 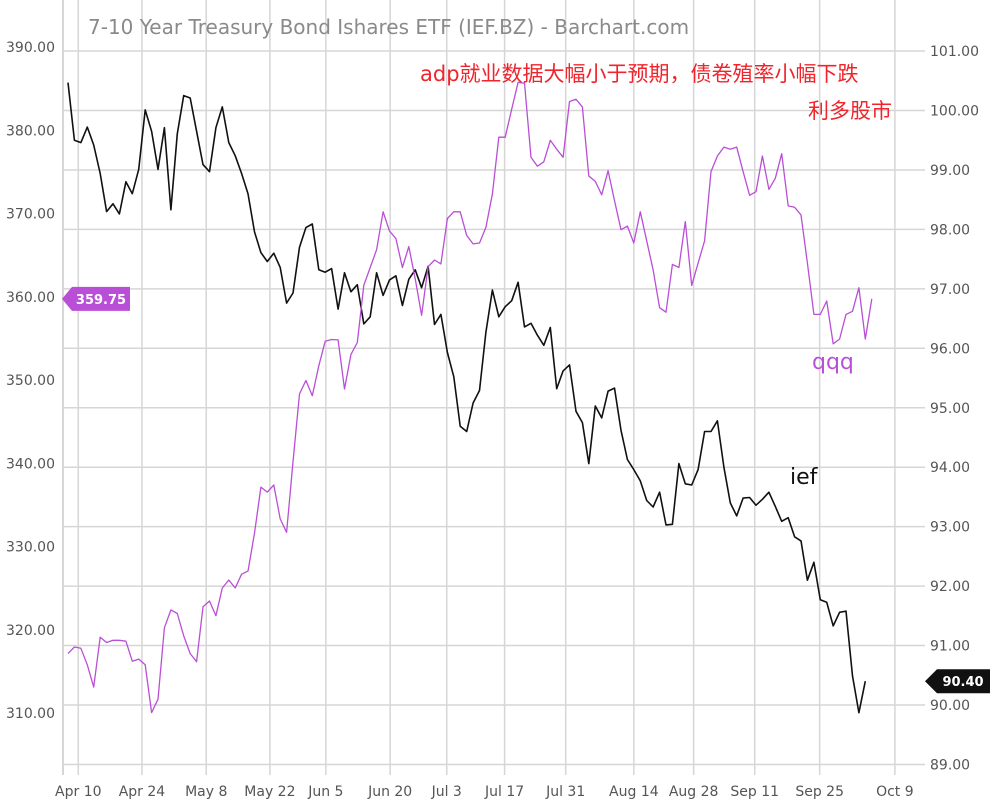 What do you see at coordinates (950, 290) in the screenshot?
I see `right-axis-tick-label: 97.00` at bounding box center [950, 290].